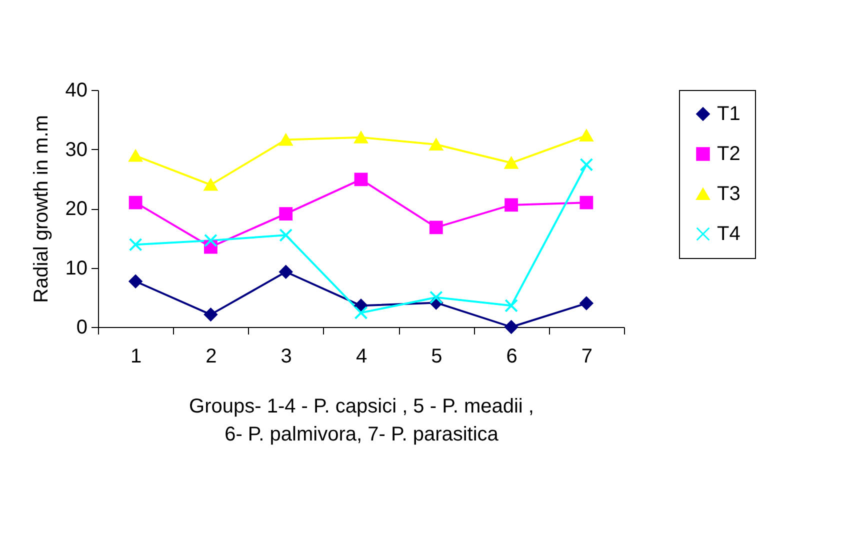  Describe the element at coordinates (76, 268) in the screenshot. I see `y-tick-label: 10` at that location.